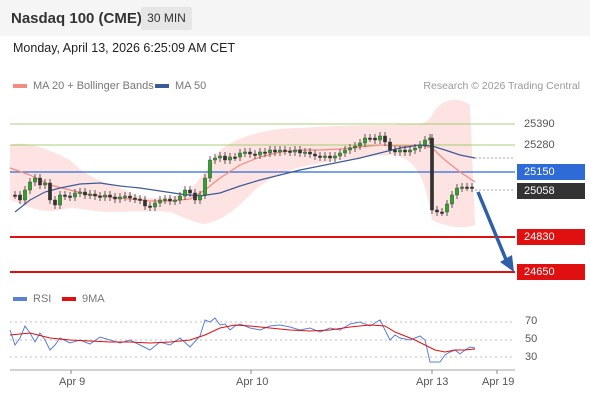 The width and height of the screenshot is (590, 400). Describe the element at coordinates (93, 86) in the screenshot. I see `bollinger-label: MA 20 + Bollinger Bands` at that location.